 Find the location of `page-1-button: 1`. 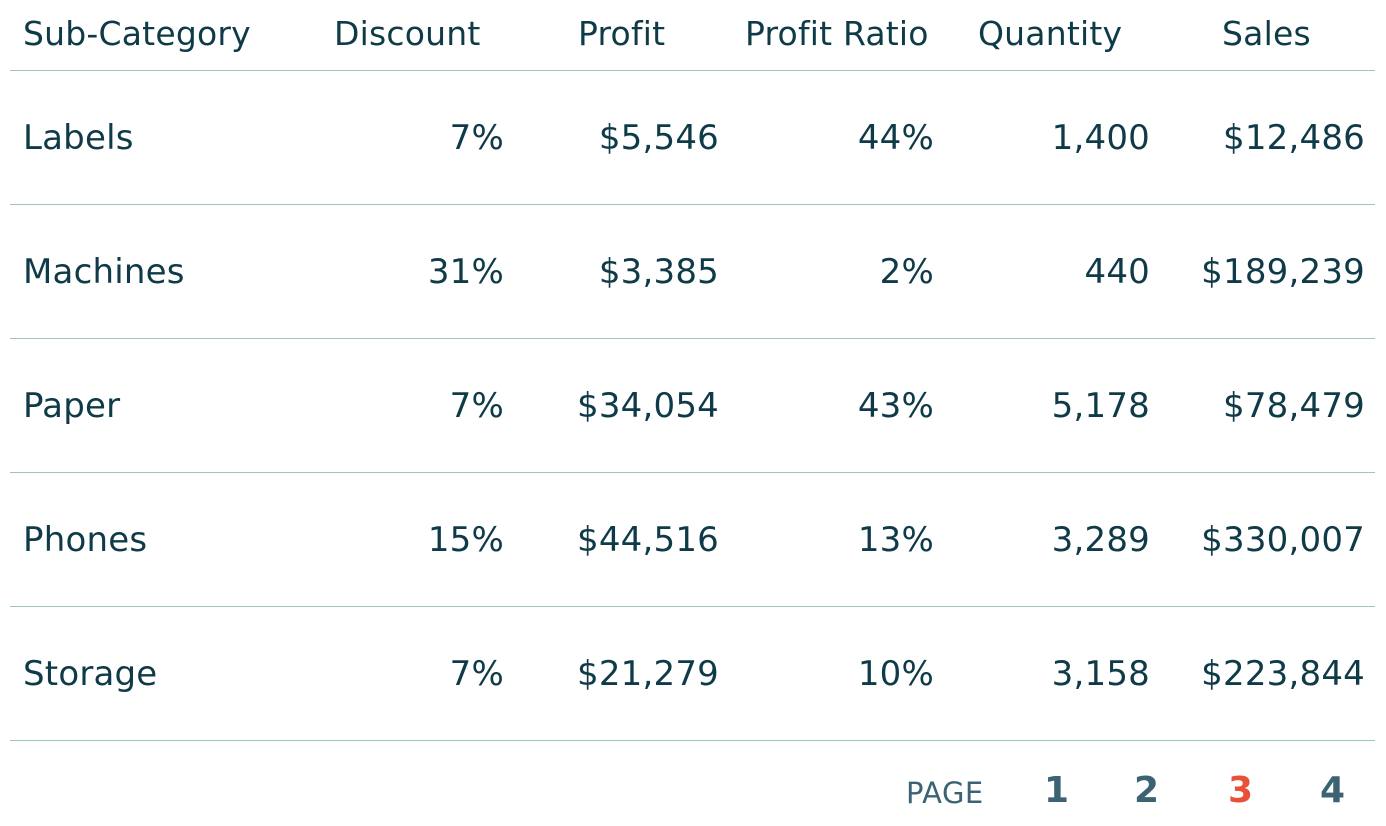

page-1-button: 1 is located at coordinates (1057, 790).